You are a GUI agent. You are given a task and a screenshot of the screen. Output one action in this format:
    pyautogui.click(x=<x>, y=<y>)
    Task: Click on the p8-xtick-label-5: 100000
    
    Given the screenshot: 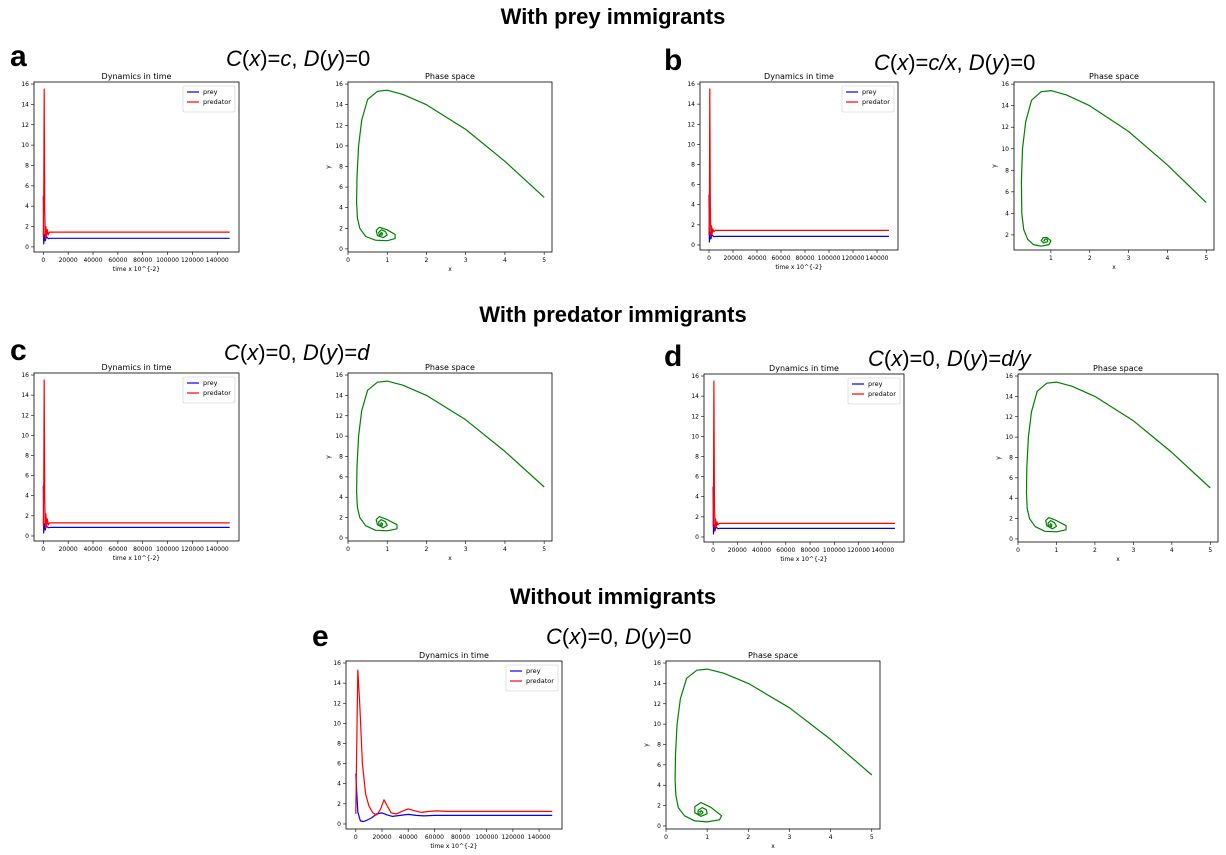 What is the action you would take?
    pyautogui.click(x=486, y=837)
    